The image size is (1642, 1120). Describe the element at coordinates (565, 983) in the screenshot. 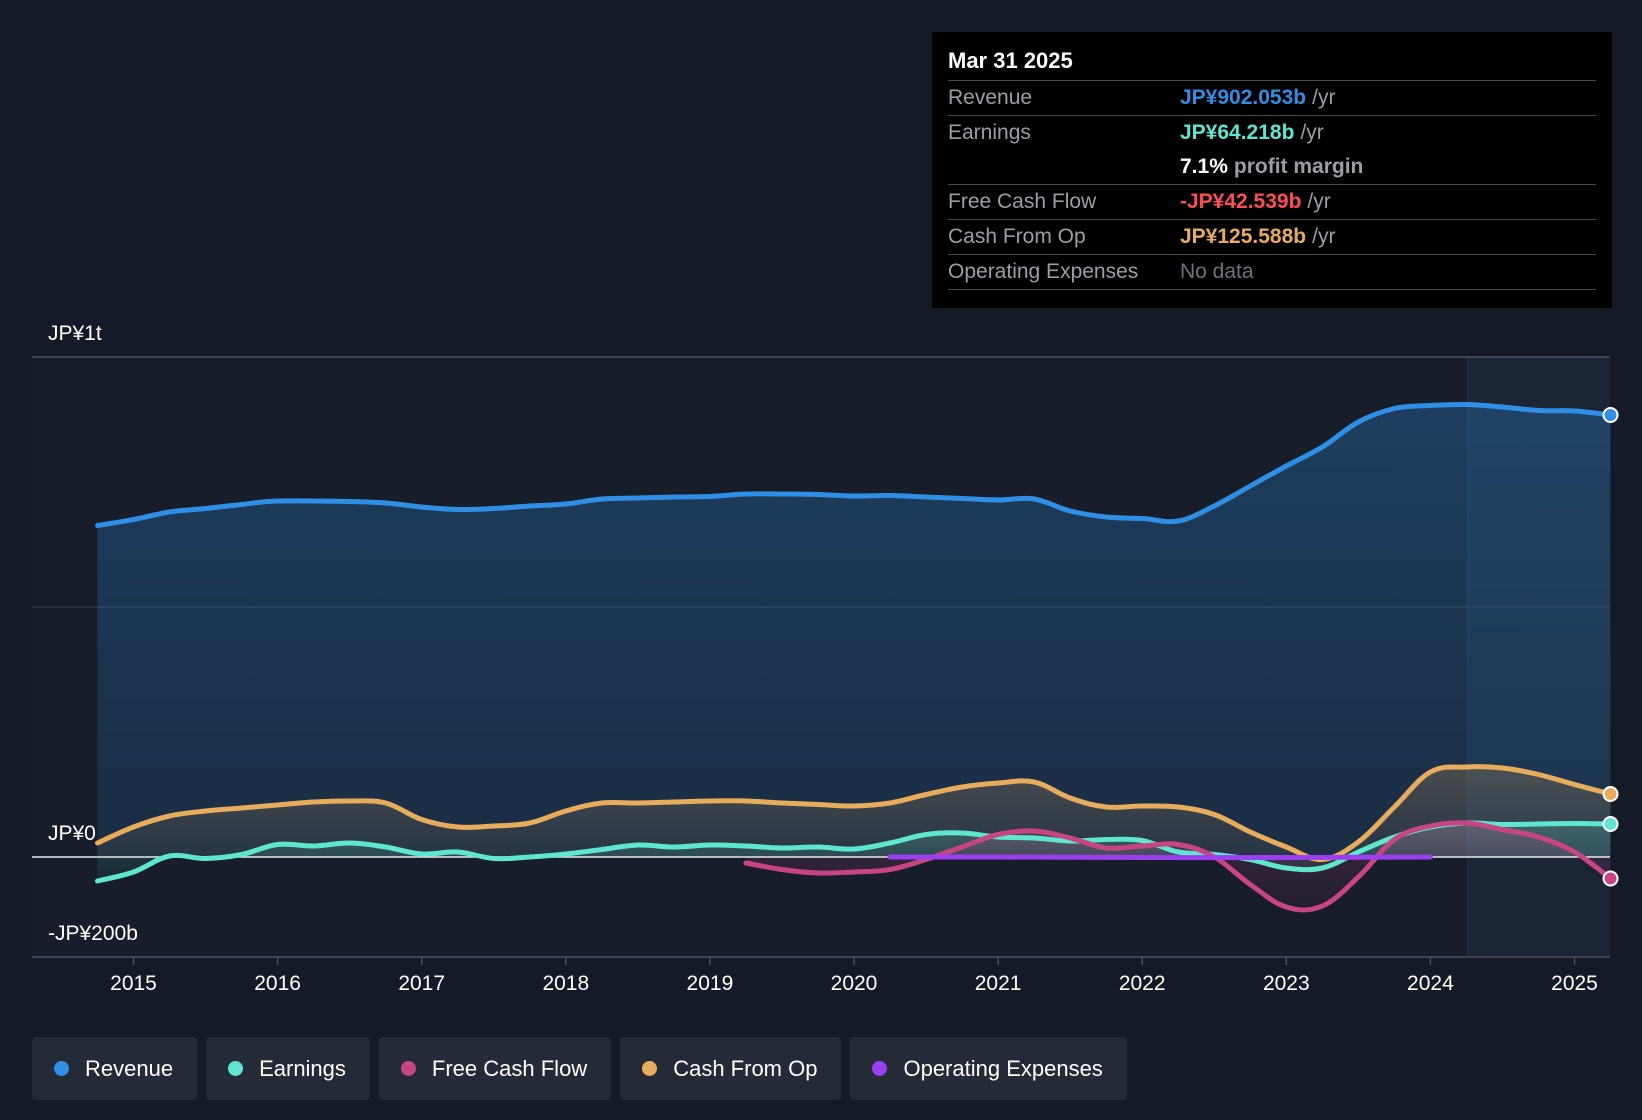

I see `x-tick-label: 2018` at that location.